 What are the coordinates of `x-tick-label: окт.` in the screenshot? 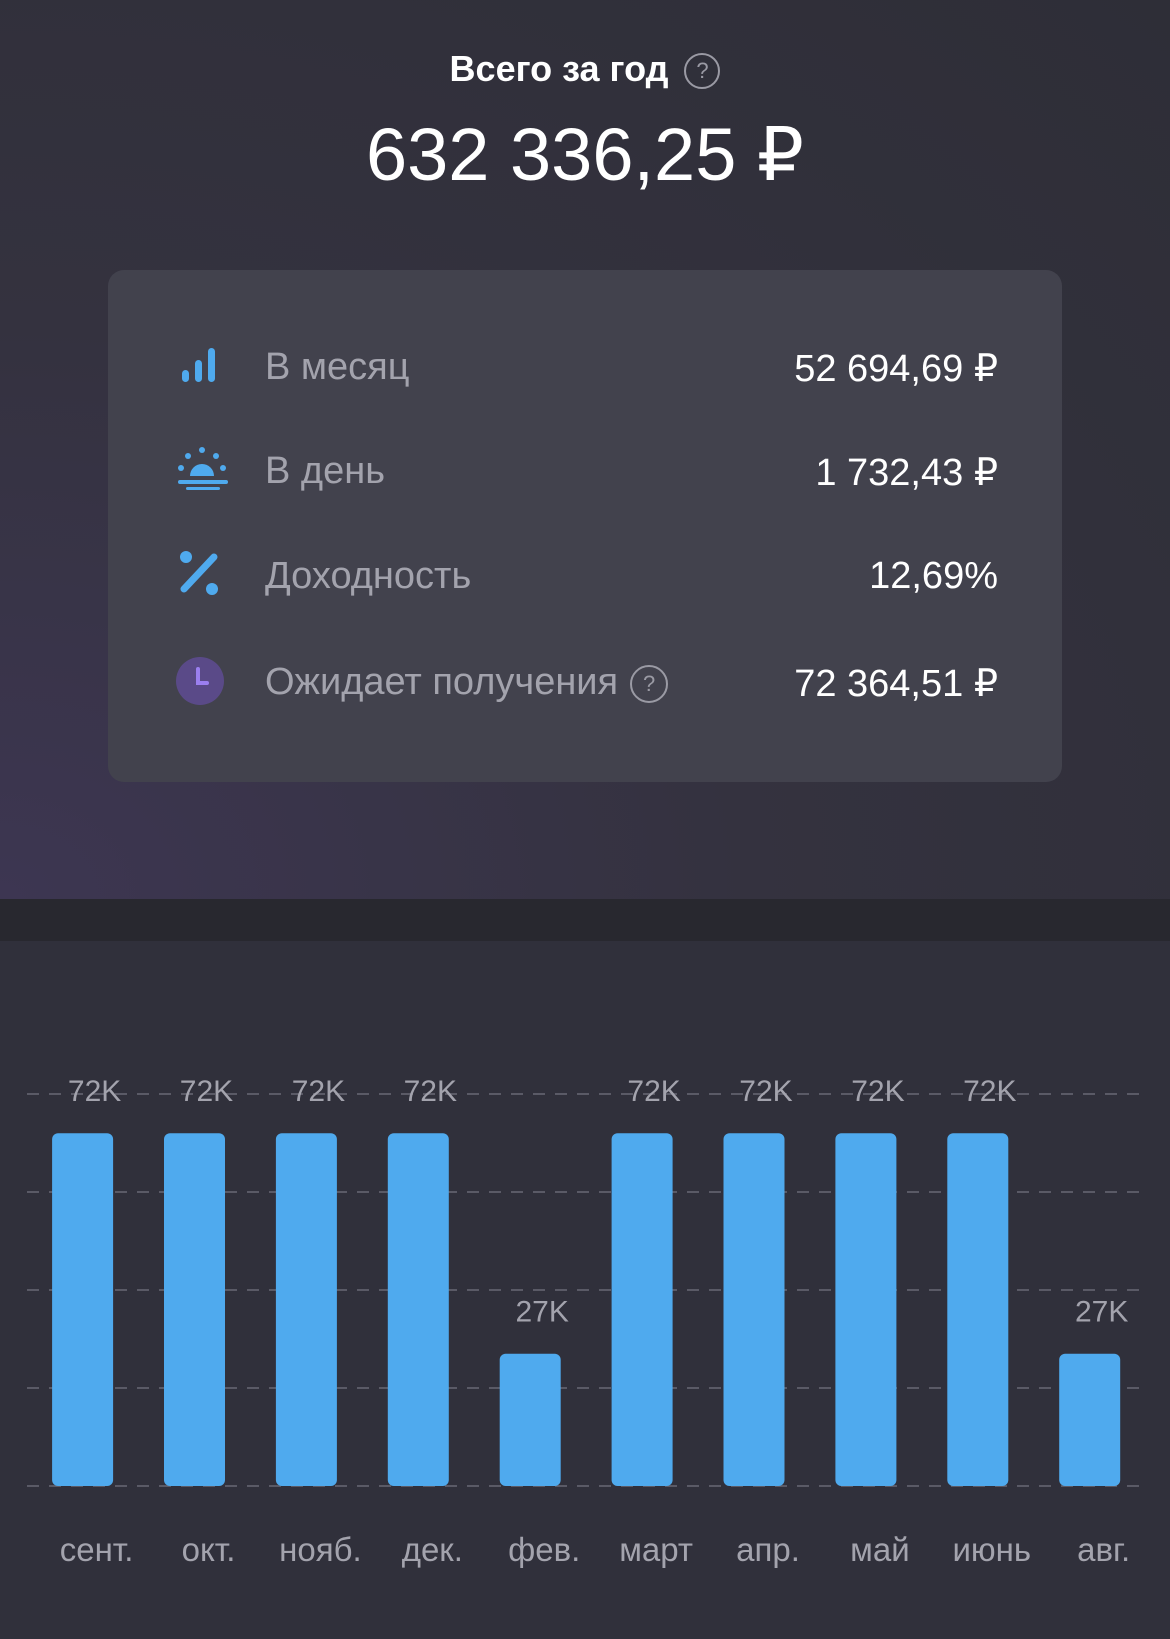 It's located at (209, 1549).